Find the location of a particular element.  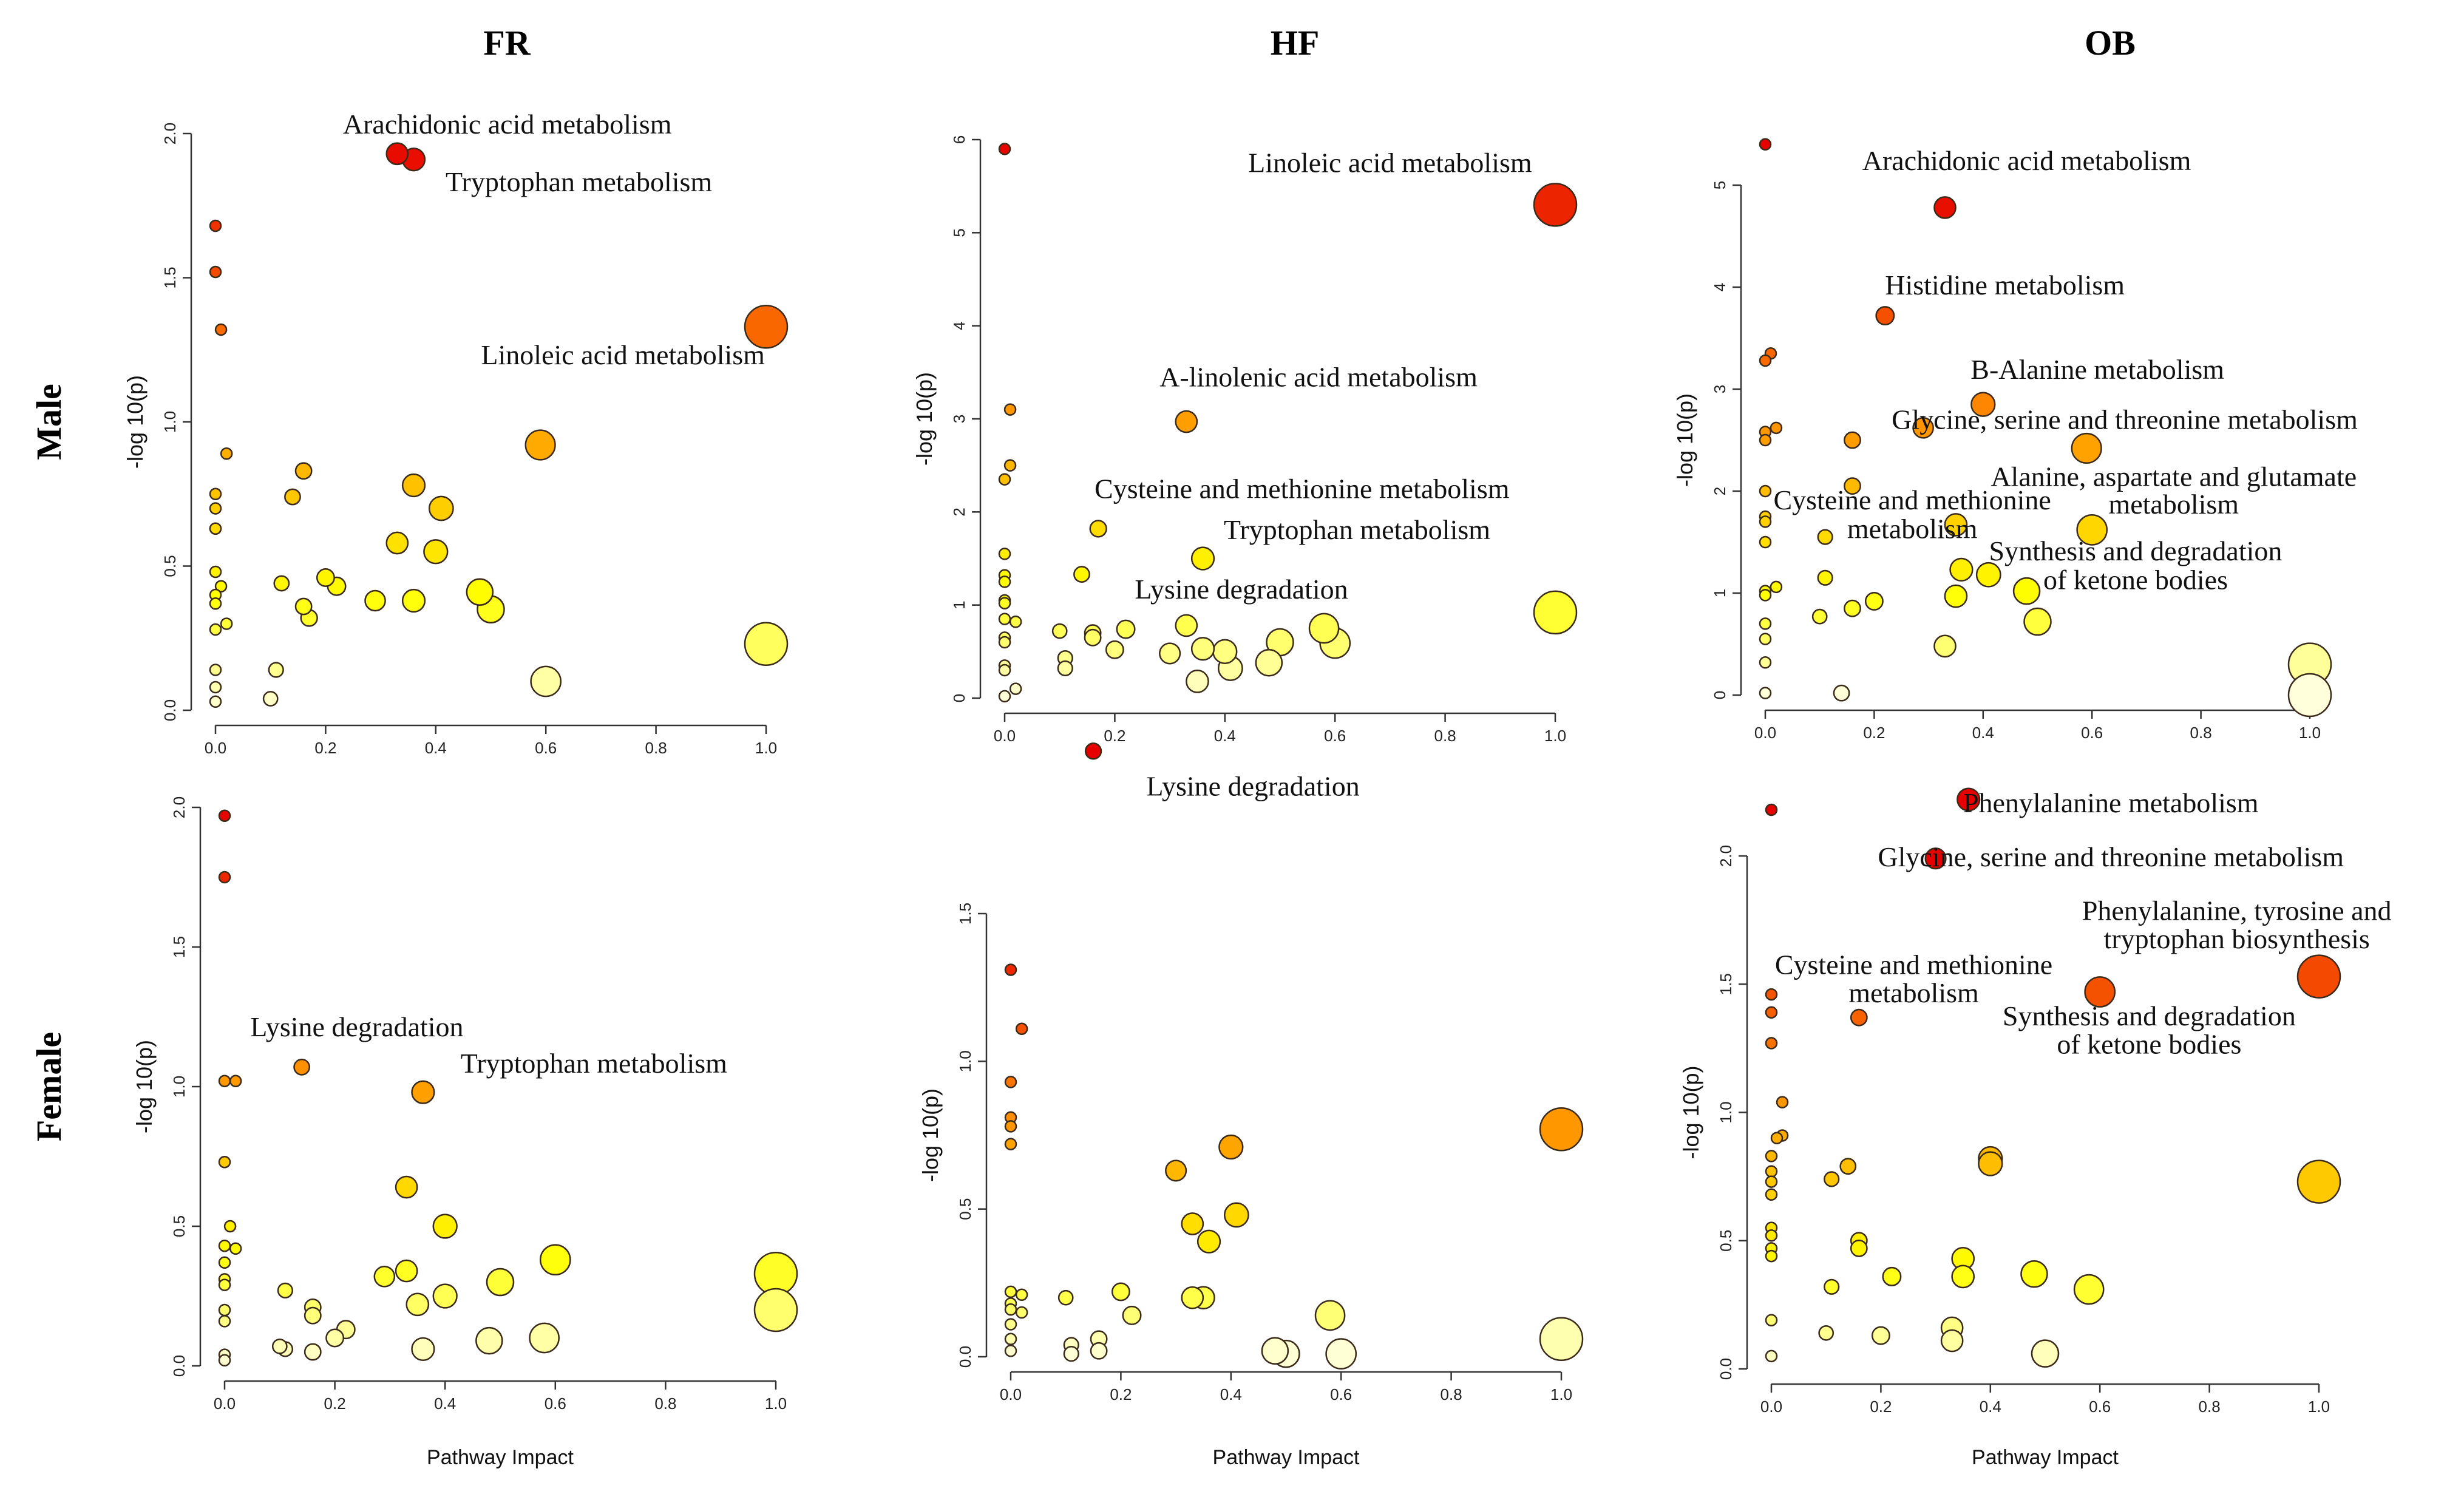

y-tick-label: 3 is located at coordinates (1720, 389).